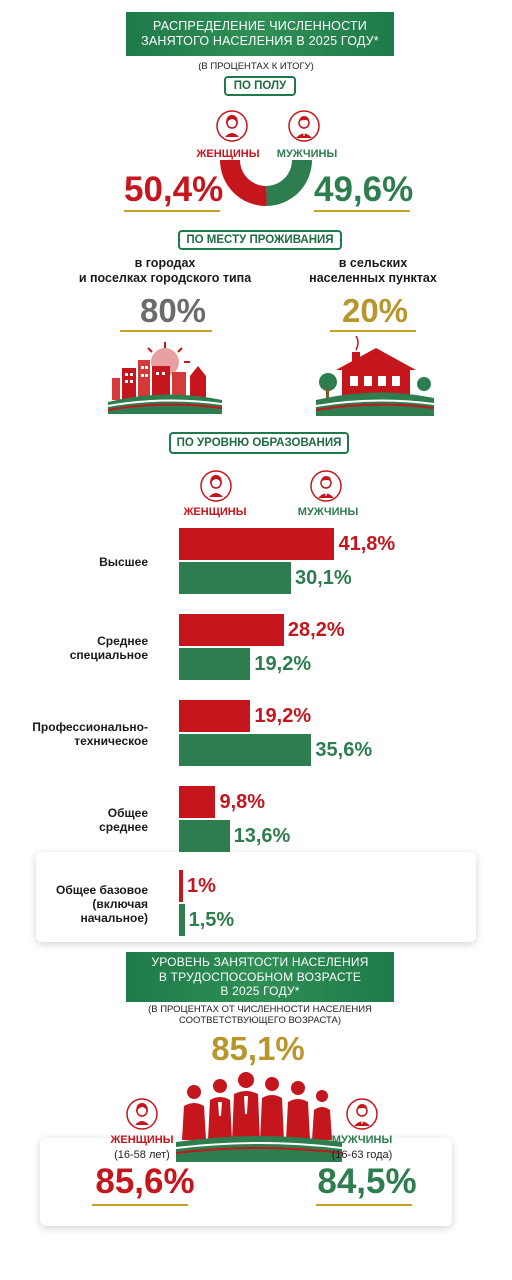 The height and width of the screenshot is (1280, 512). I want to click on emp-men-value: 84,5%, so click(367, 1181).